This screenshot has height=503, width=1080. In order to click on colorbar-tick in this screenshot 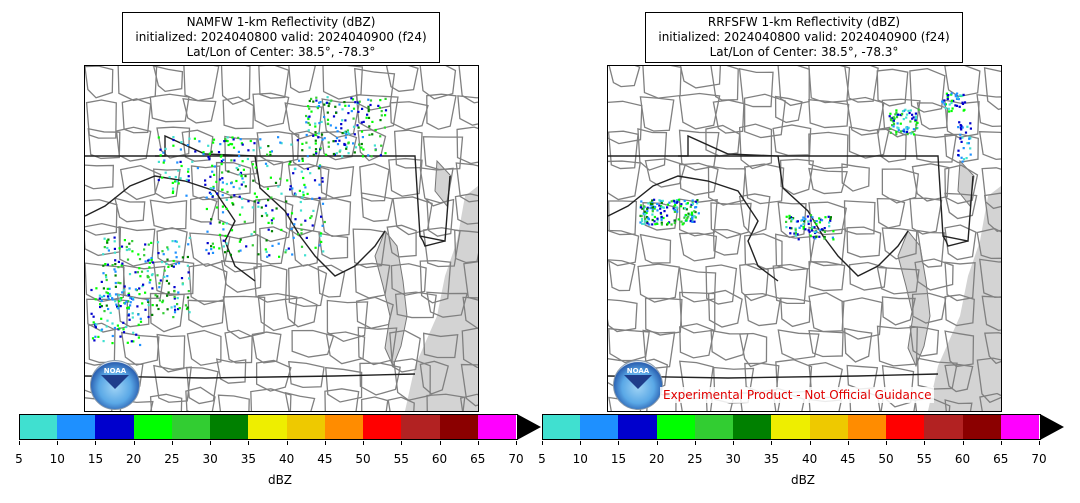, I will do `click(58, 443)`.